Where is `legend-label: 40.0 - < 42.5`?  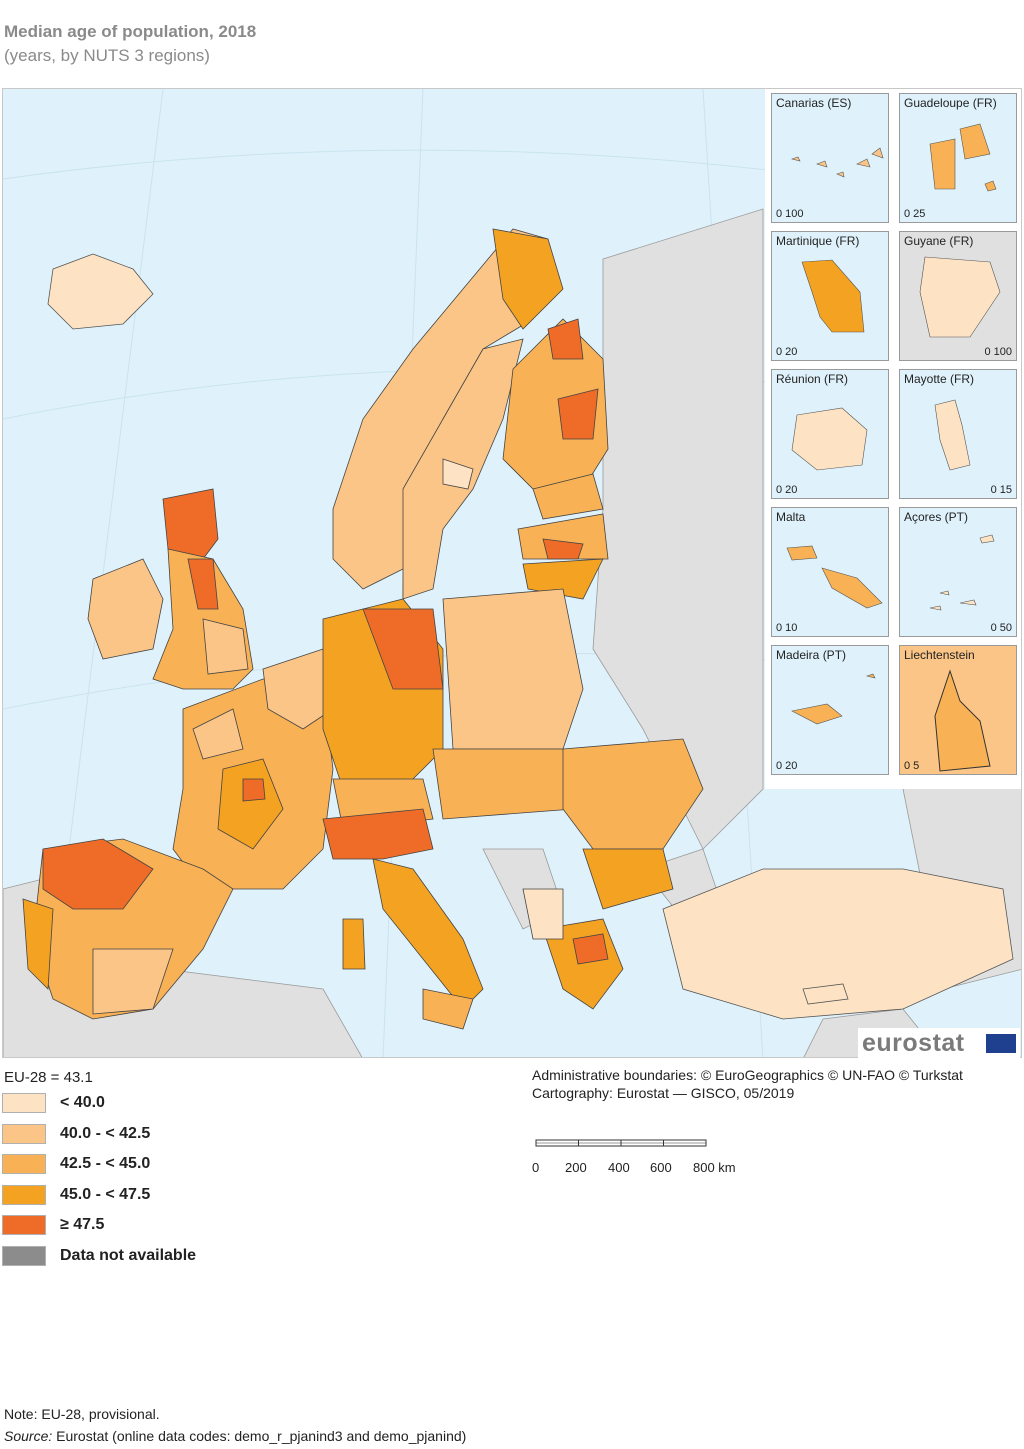
legend-label: 40.0 - < 42.5 is located at coordinates (105, 1133).